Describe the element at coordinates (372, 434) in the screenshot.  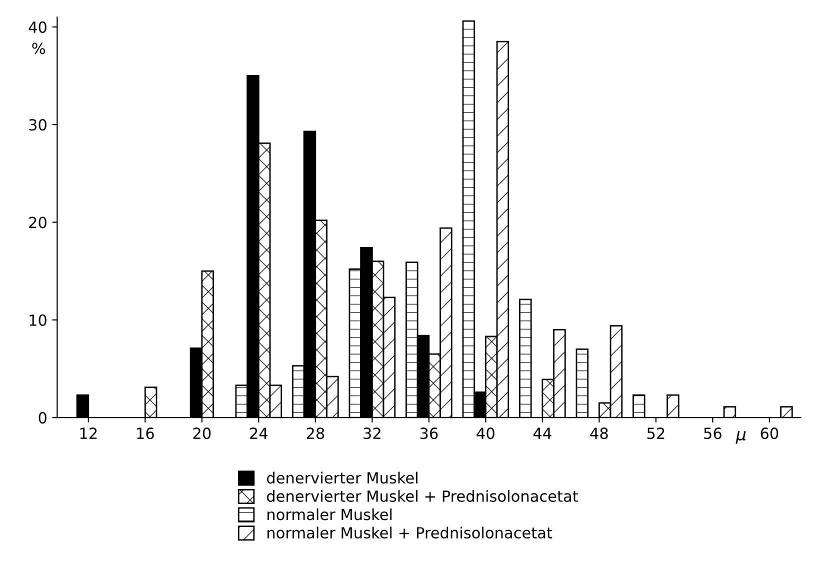
I see `x-tick-label: 32` at that location.